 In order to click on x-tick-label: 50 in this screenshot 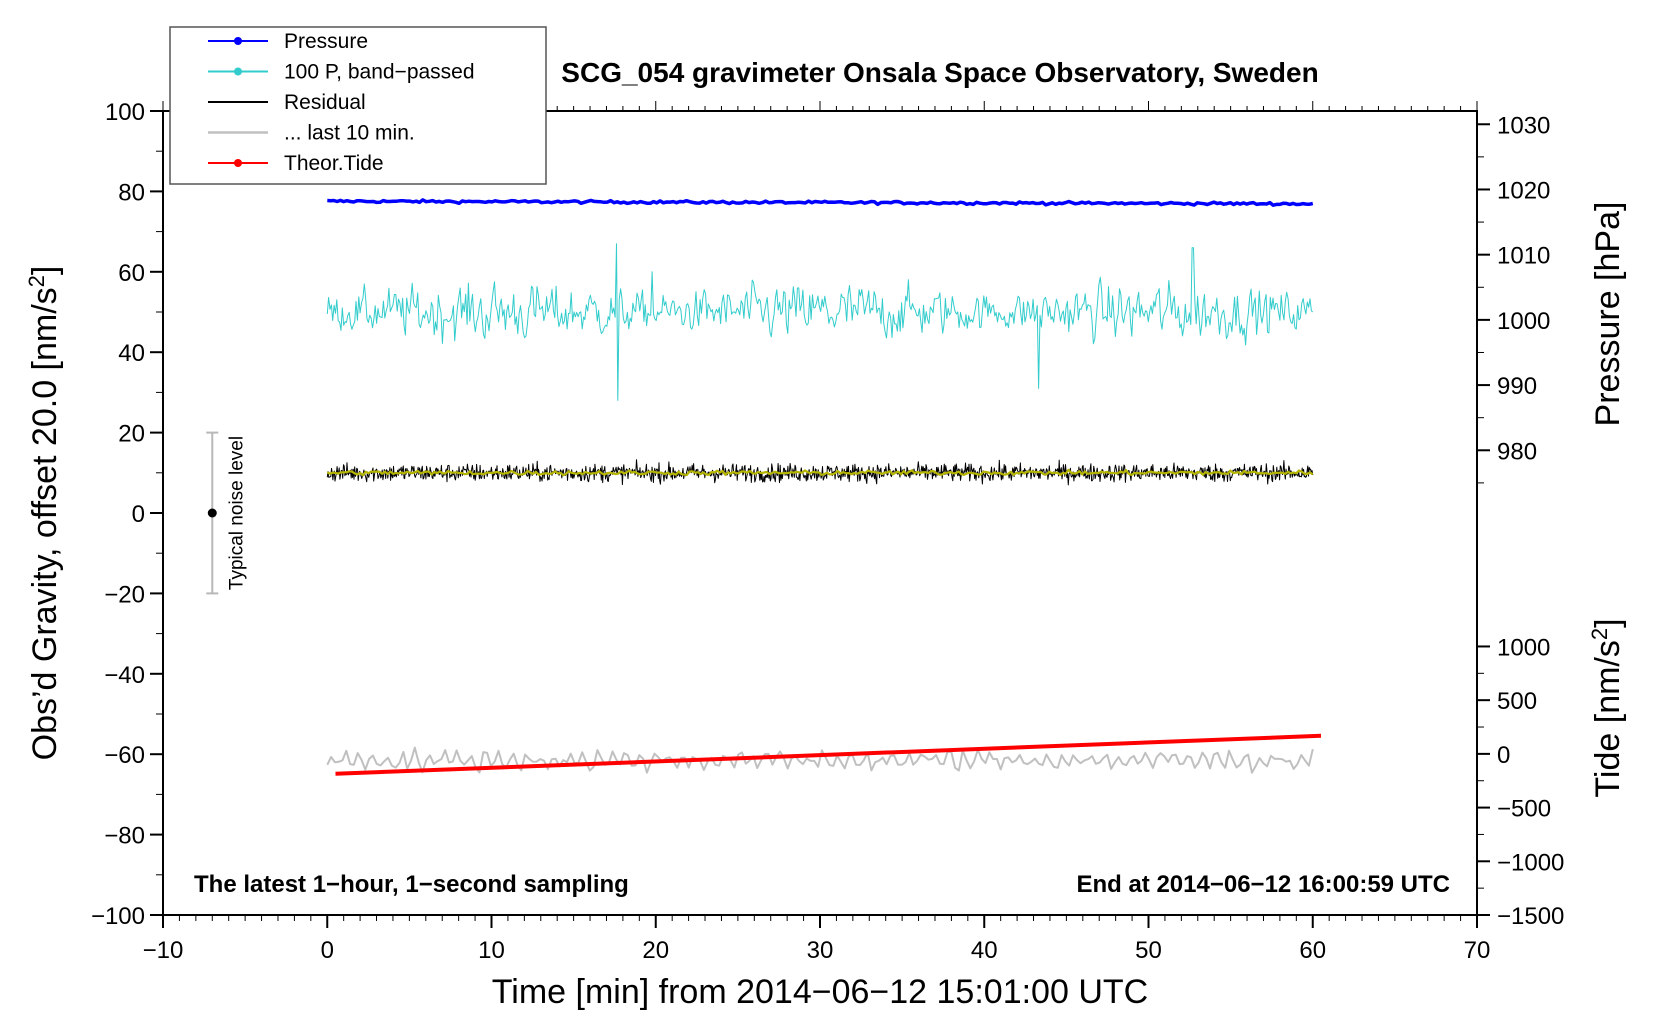, I will do `click(1148, 950)`.